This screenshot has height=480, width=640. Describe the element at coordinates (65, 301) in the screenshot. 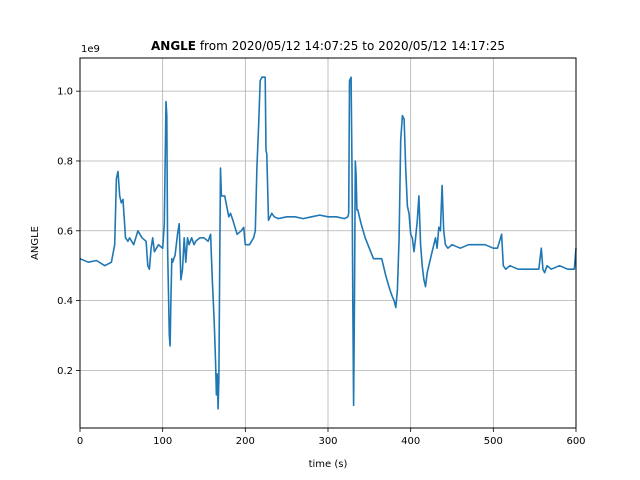

I see `y-tick-label: 0.4` at that location.